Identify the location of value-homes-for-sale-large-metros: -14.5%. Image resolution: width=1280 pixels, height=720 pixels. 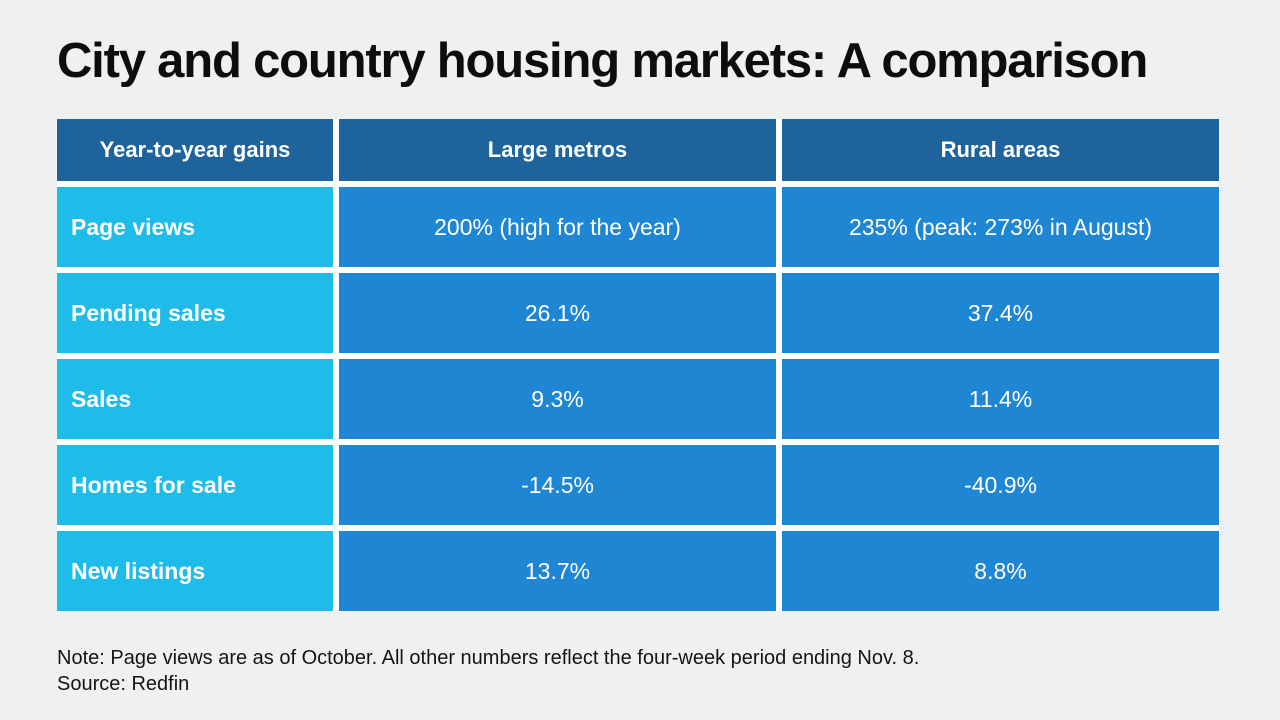
(557, 485).